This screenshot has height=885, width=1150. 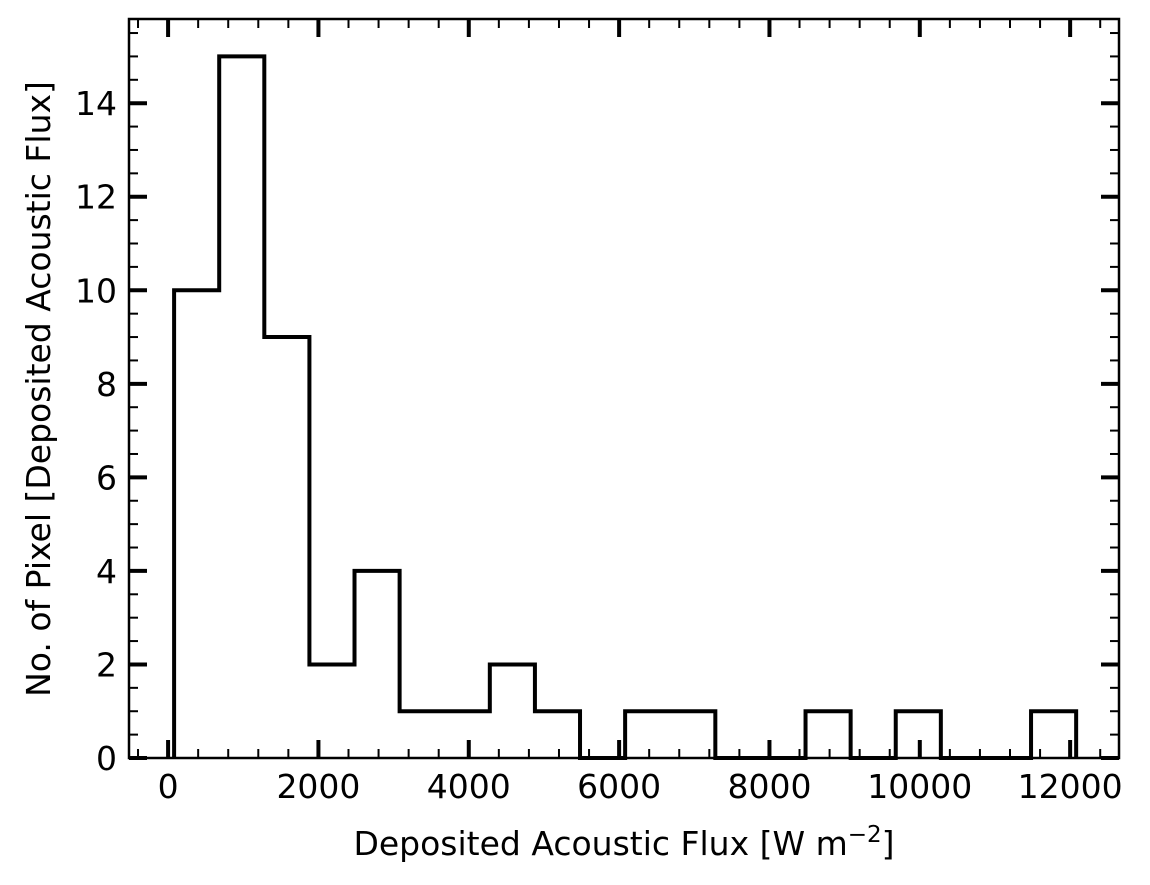 What do you see at coordinates (168, 786) in the screenshot?
I see `x-tick-label: 0` at bounding box center [168, 786].